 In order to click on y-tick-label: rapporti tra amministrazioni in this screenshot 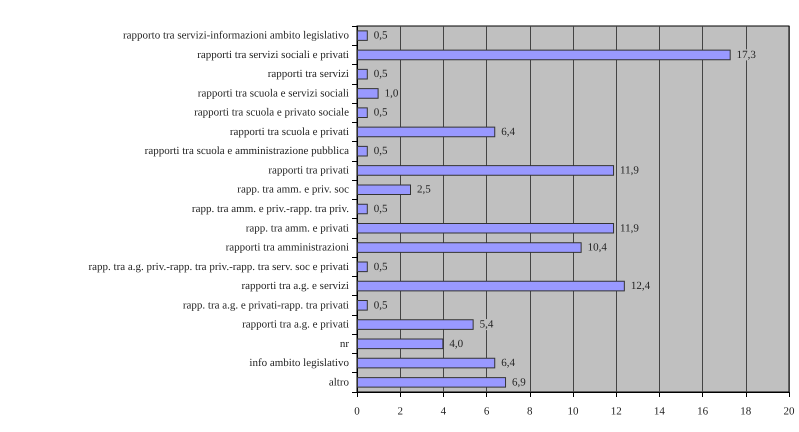, I will do `click(287, 248)`.